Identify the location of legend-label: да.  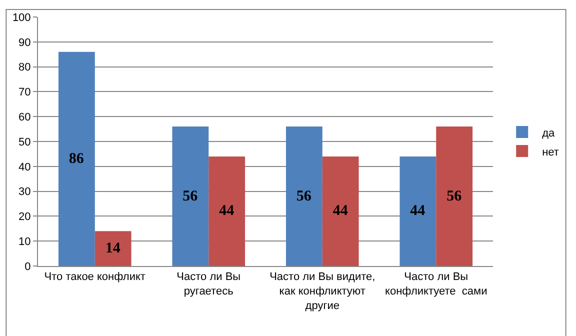
(549, 133).